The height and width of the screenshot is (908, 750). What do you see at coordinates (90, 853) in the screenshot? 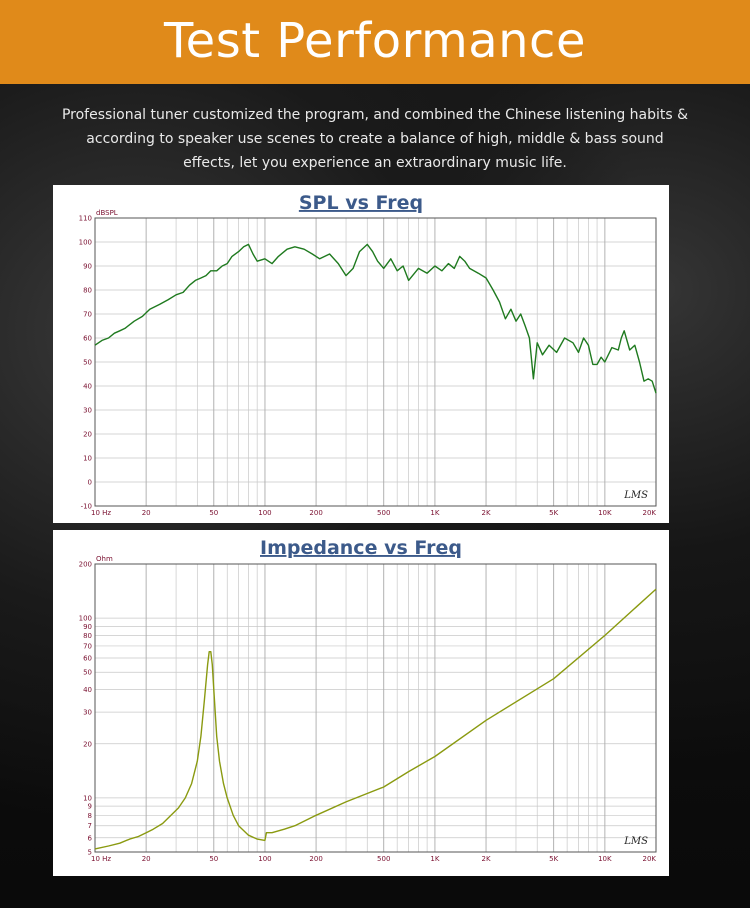
I see `y-tick-label: 5` at bounding box center [90, 853].